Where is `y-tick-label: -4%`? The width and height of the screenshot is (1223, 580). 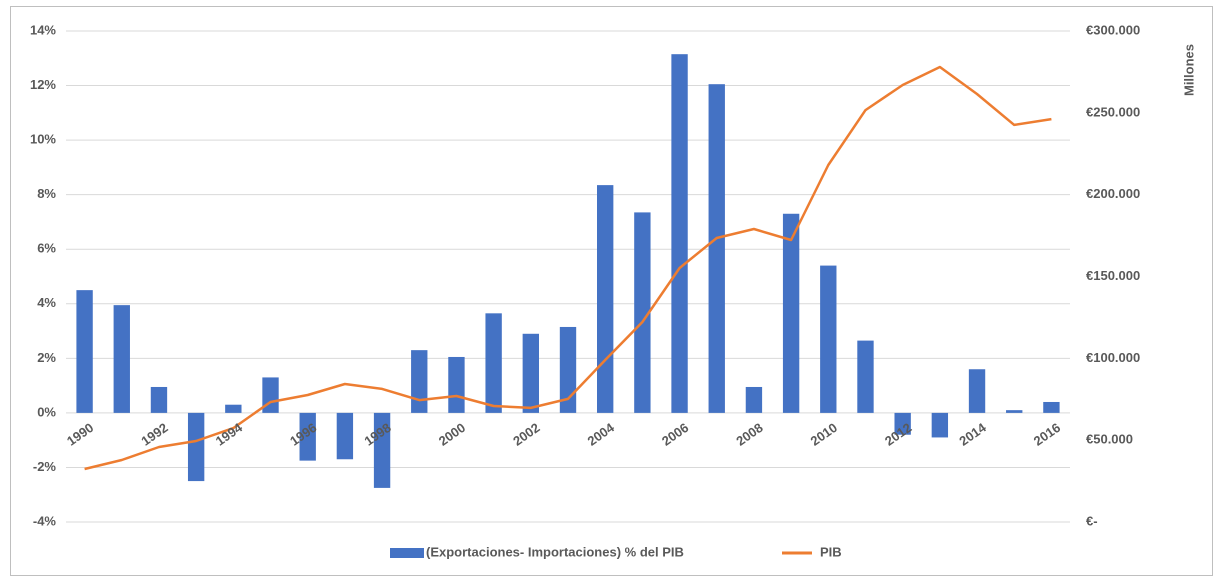 y-tick-label: -4% is located at coordinates (45, 520).